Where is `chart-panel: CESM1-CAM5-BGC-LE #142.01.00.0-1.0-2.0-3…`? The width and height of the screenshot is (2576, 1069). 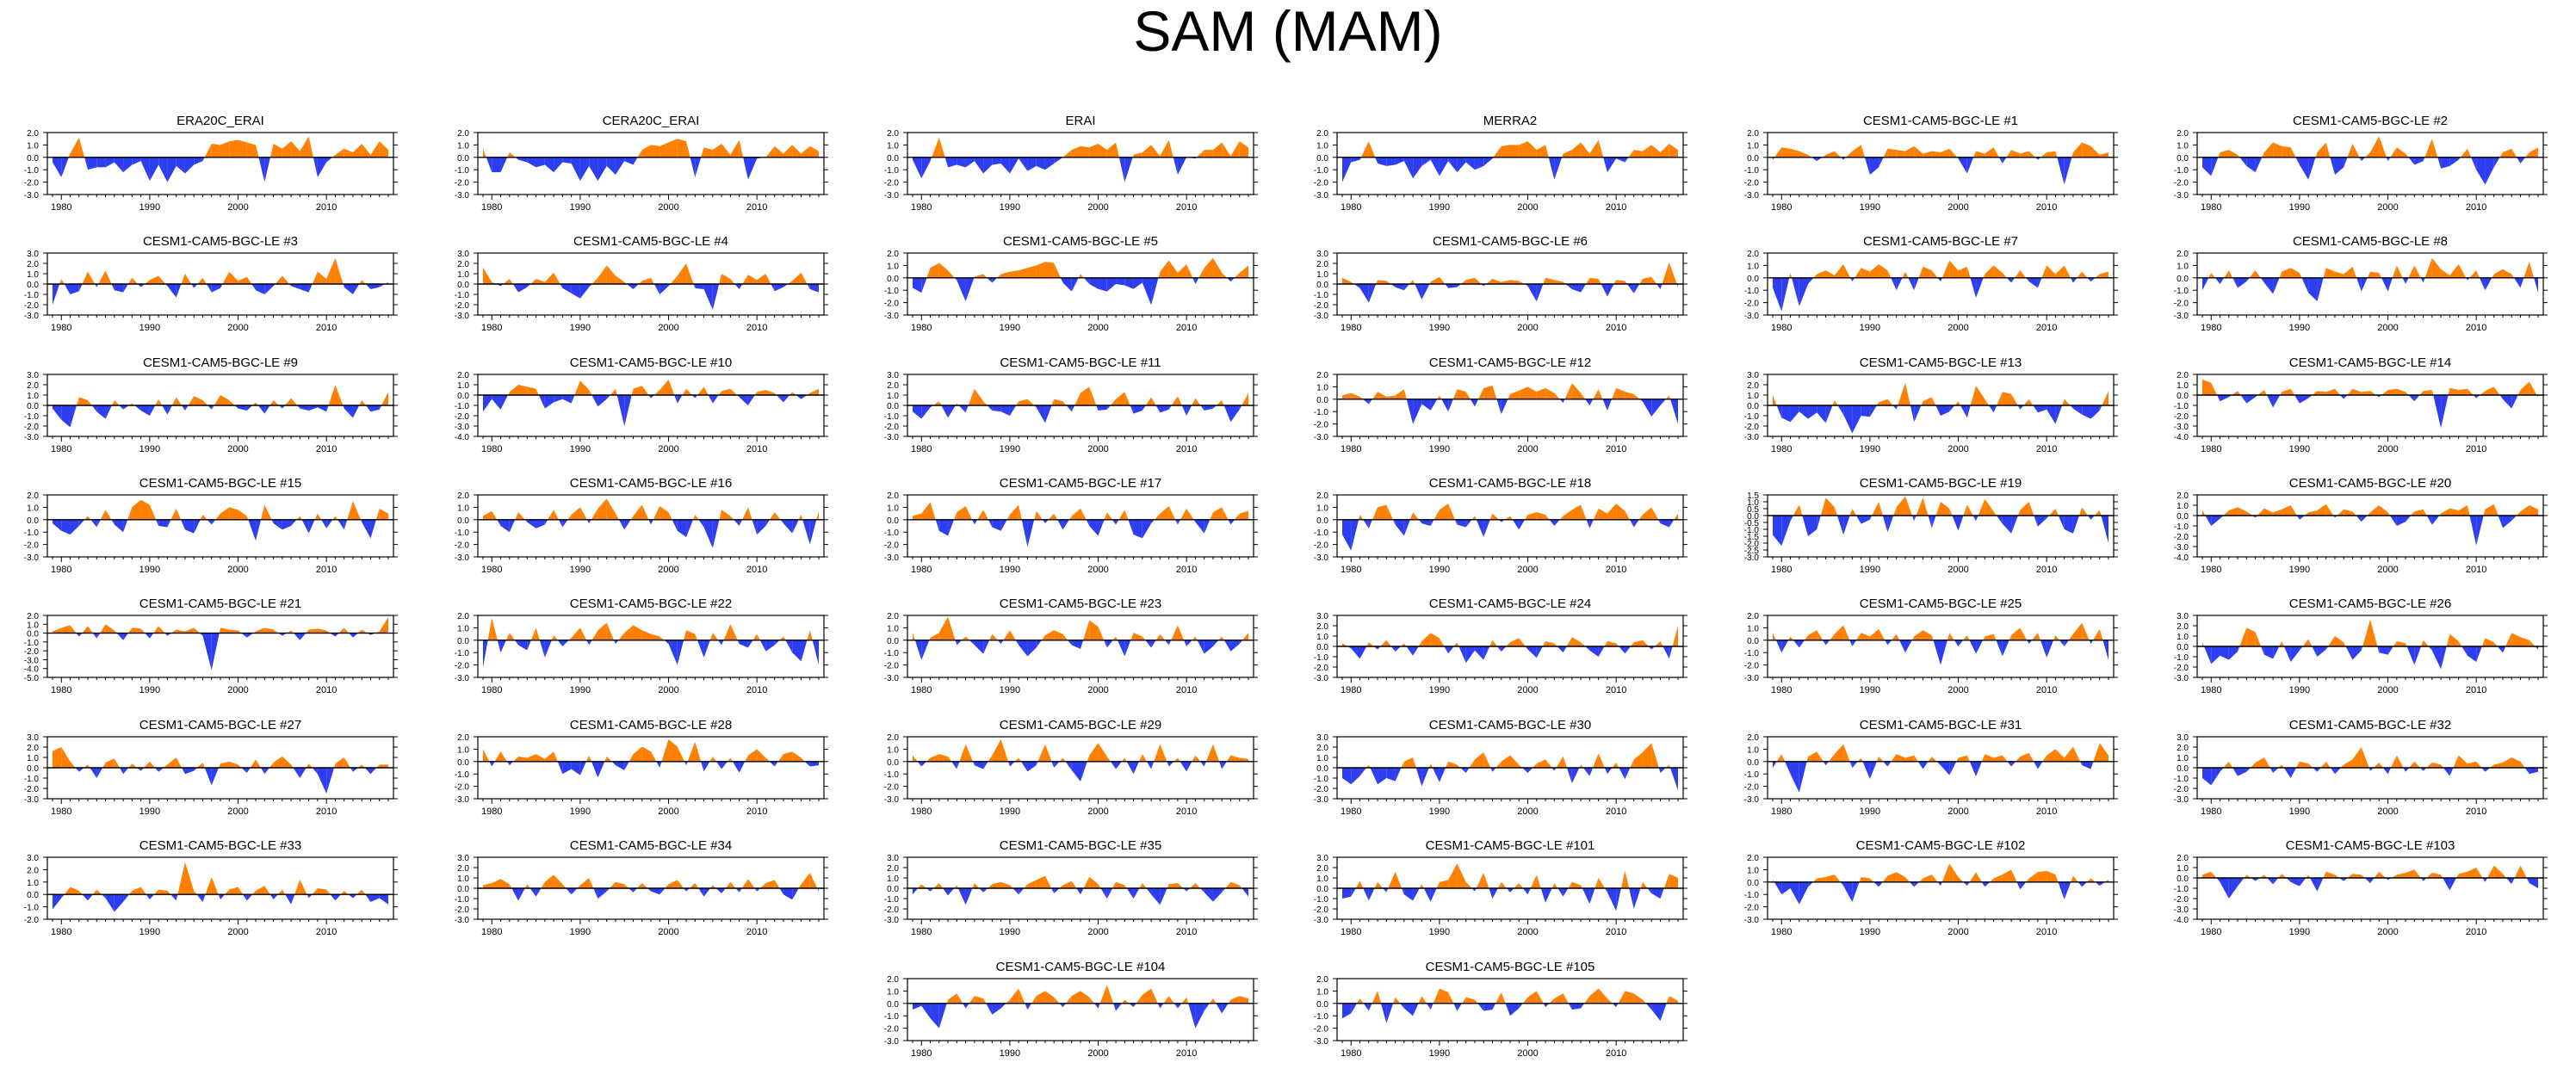
chart-panel: CESM1-CAM5-BGC-LE #142.01.00.0-1.0-2.0-3… is located at coordinates (2361, 405).